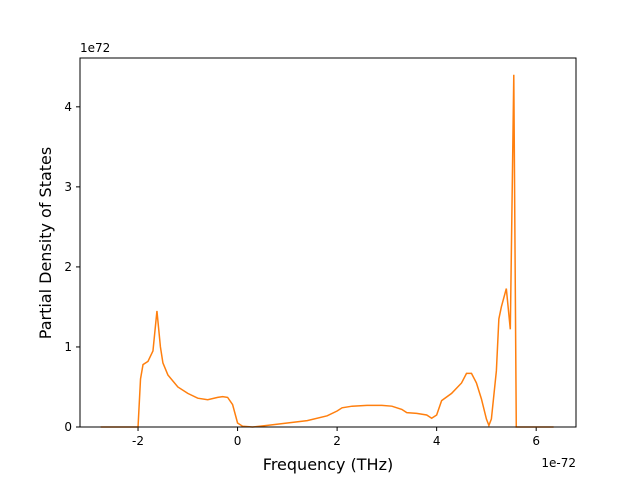  Describe the element at coordinates (68, 267) in the screenshot. I see `y-tick-label: 2` at that location.